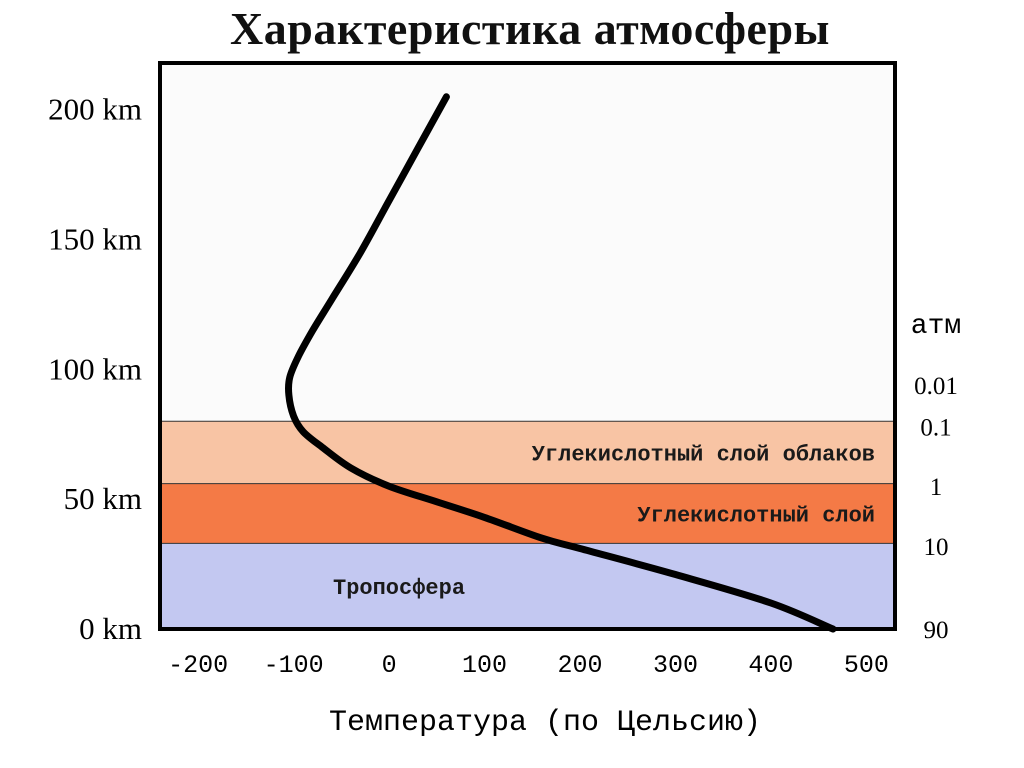 This screenshot has height=768, width=1024. What do you see at coordinates (528, 665) in the screenshot?
I see `x-tick-labels: -200 -100 0 100 200 300 400 500` at bounding box center [528, 665].